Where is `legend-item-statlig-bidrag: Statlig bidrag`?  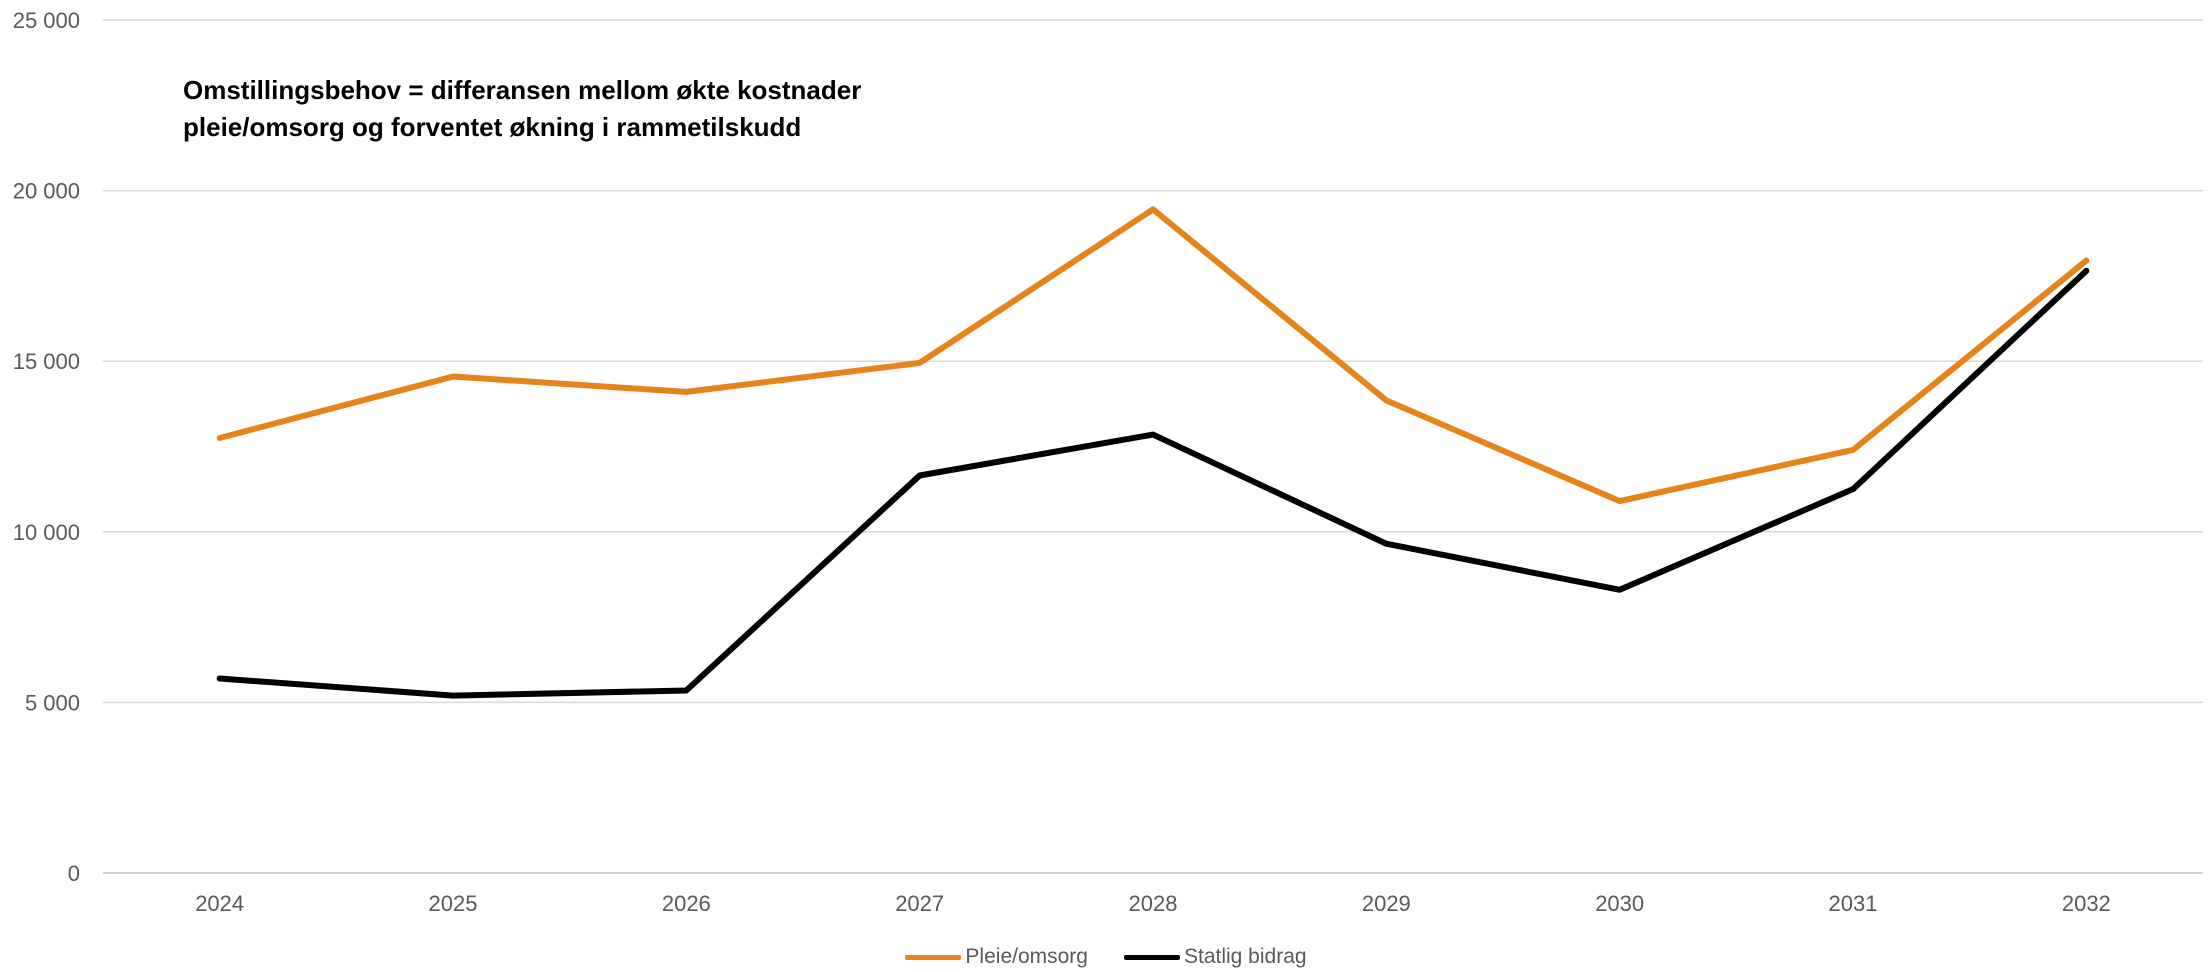 legend-item-statlig-bidrag: Statlig bidrag is located at coordinates (1215, 957).